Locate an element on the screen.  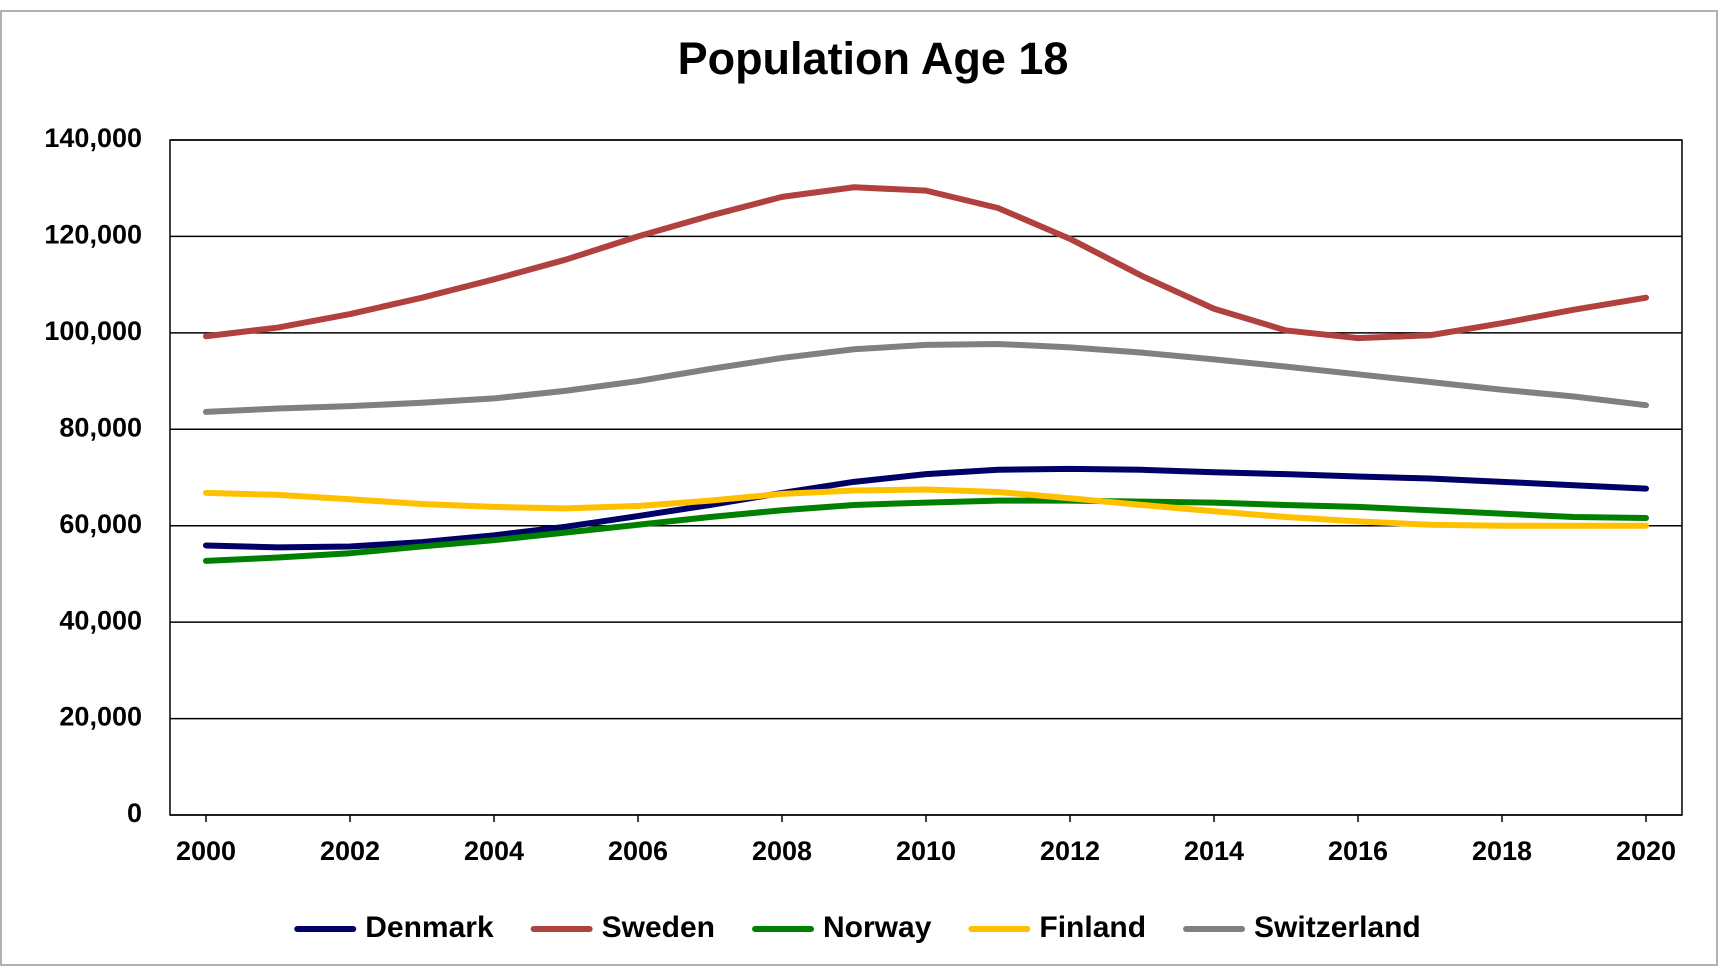
x-tick-label: 2014 is located at coordinates (1214, 851).